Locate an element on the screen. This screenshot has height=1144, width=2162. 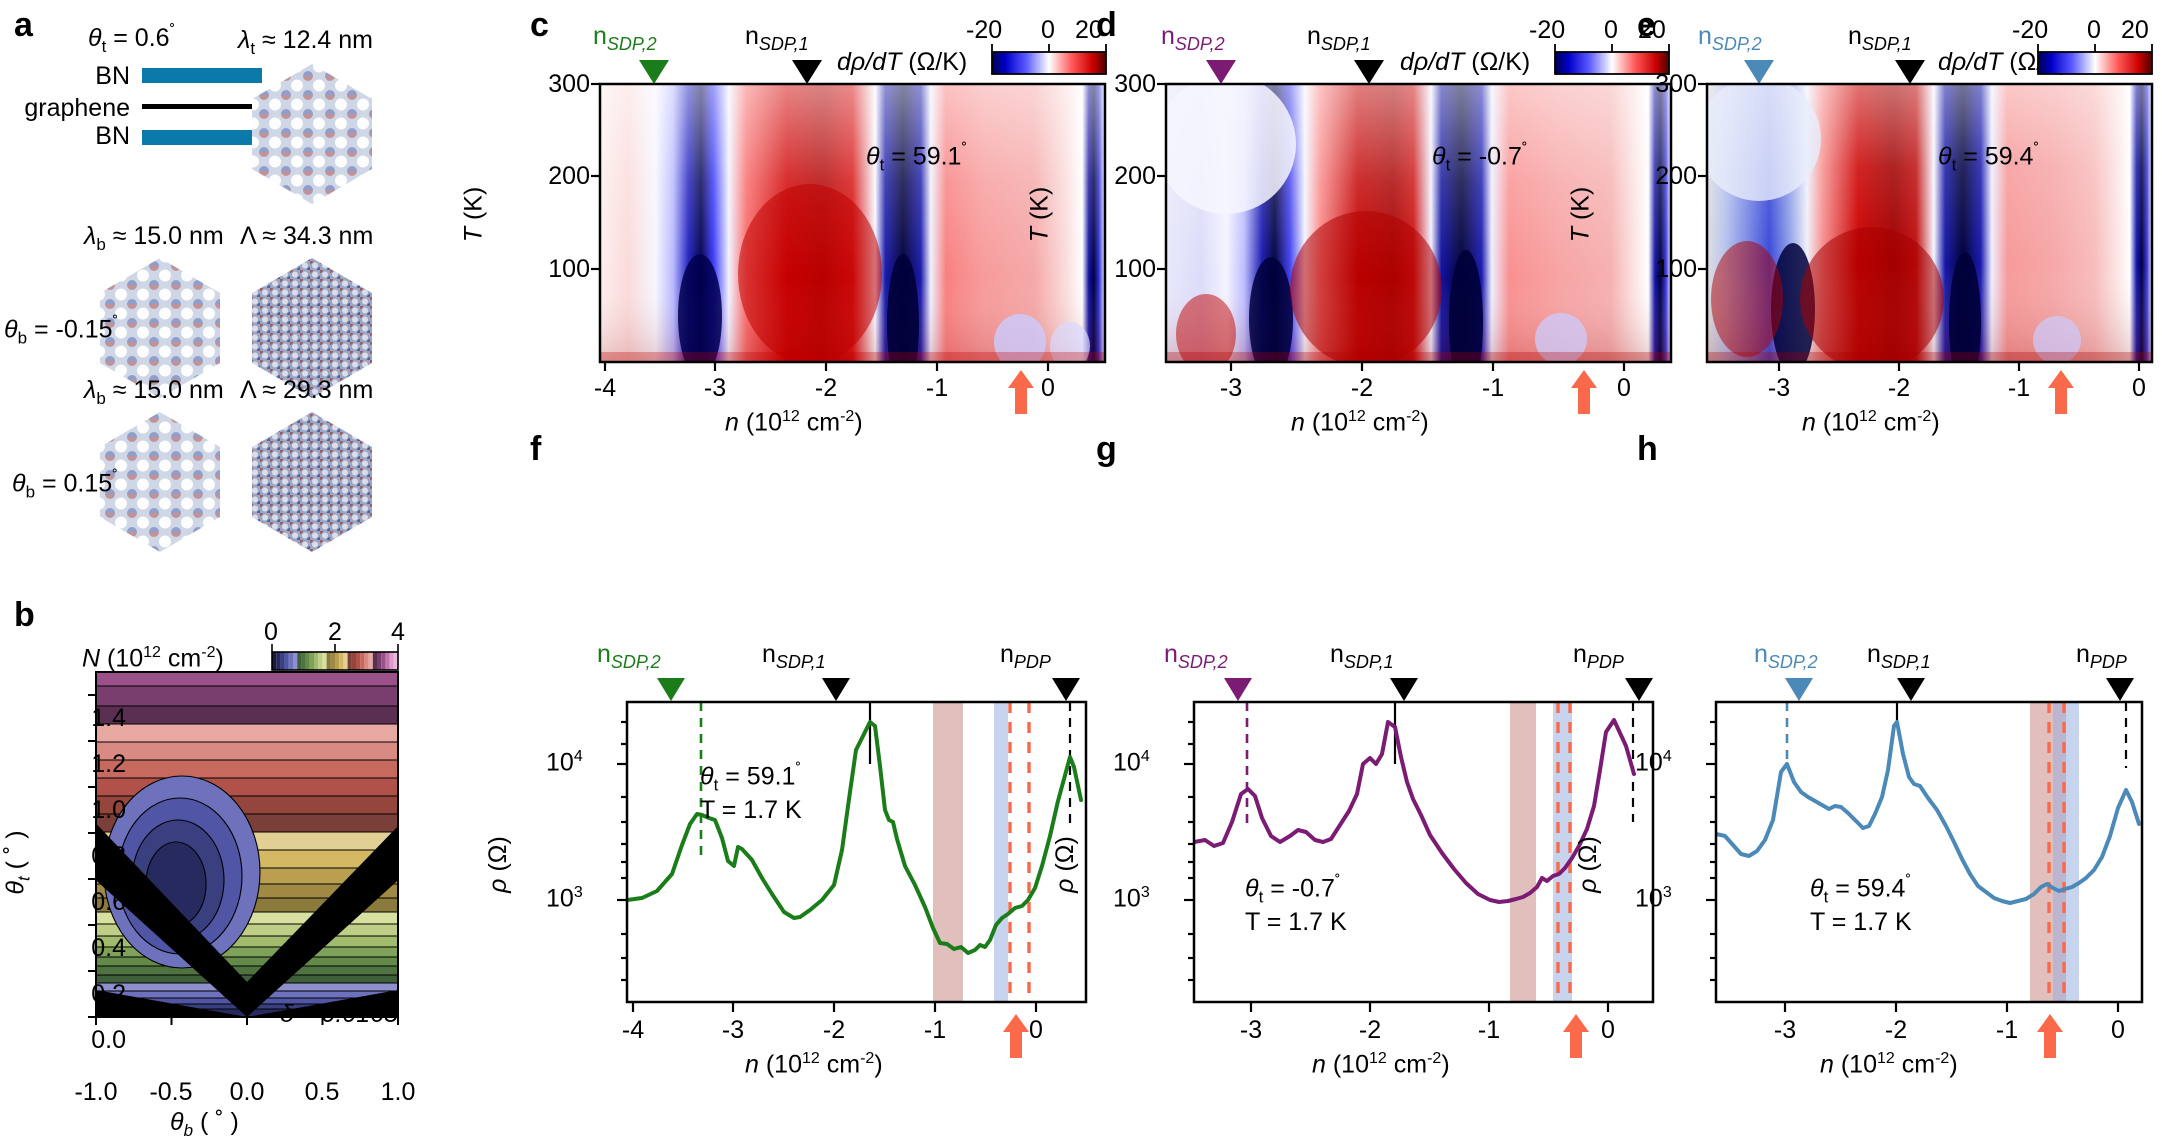
panel-d-cbar-tick-mid: 0 is located at coordinates (1611, 30).